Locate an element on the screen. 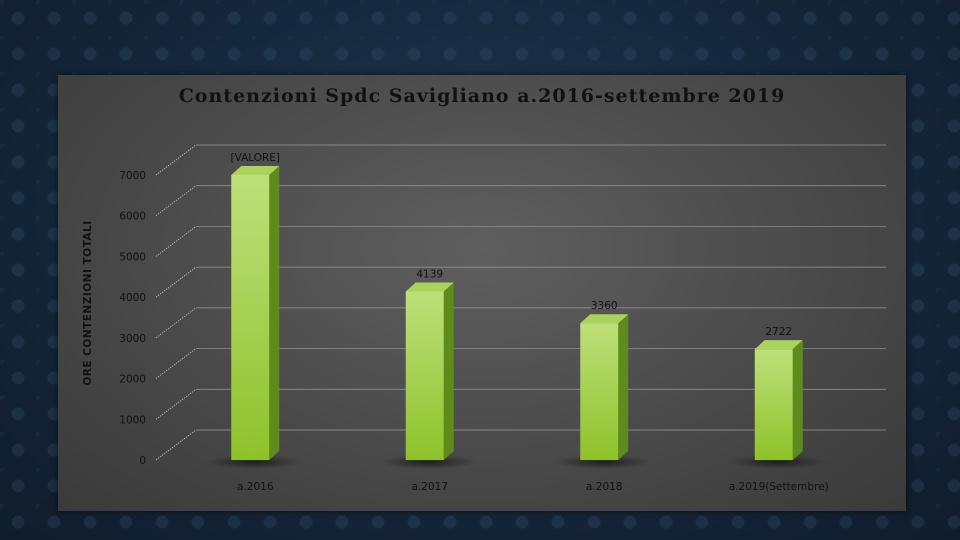  data-label: 3360 is located at coordinates (604, 306).